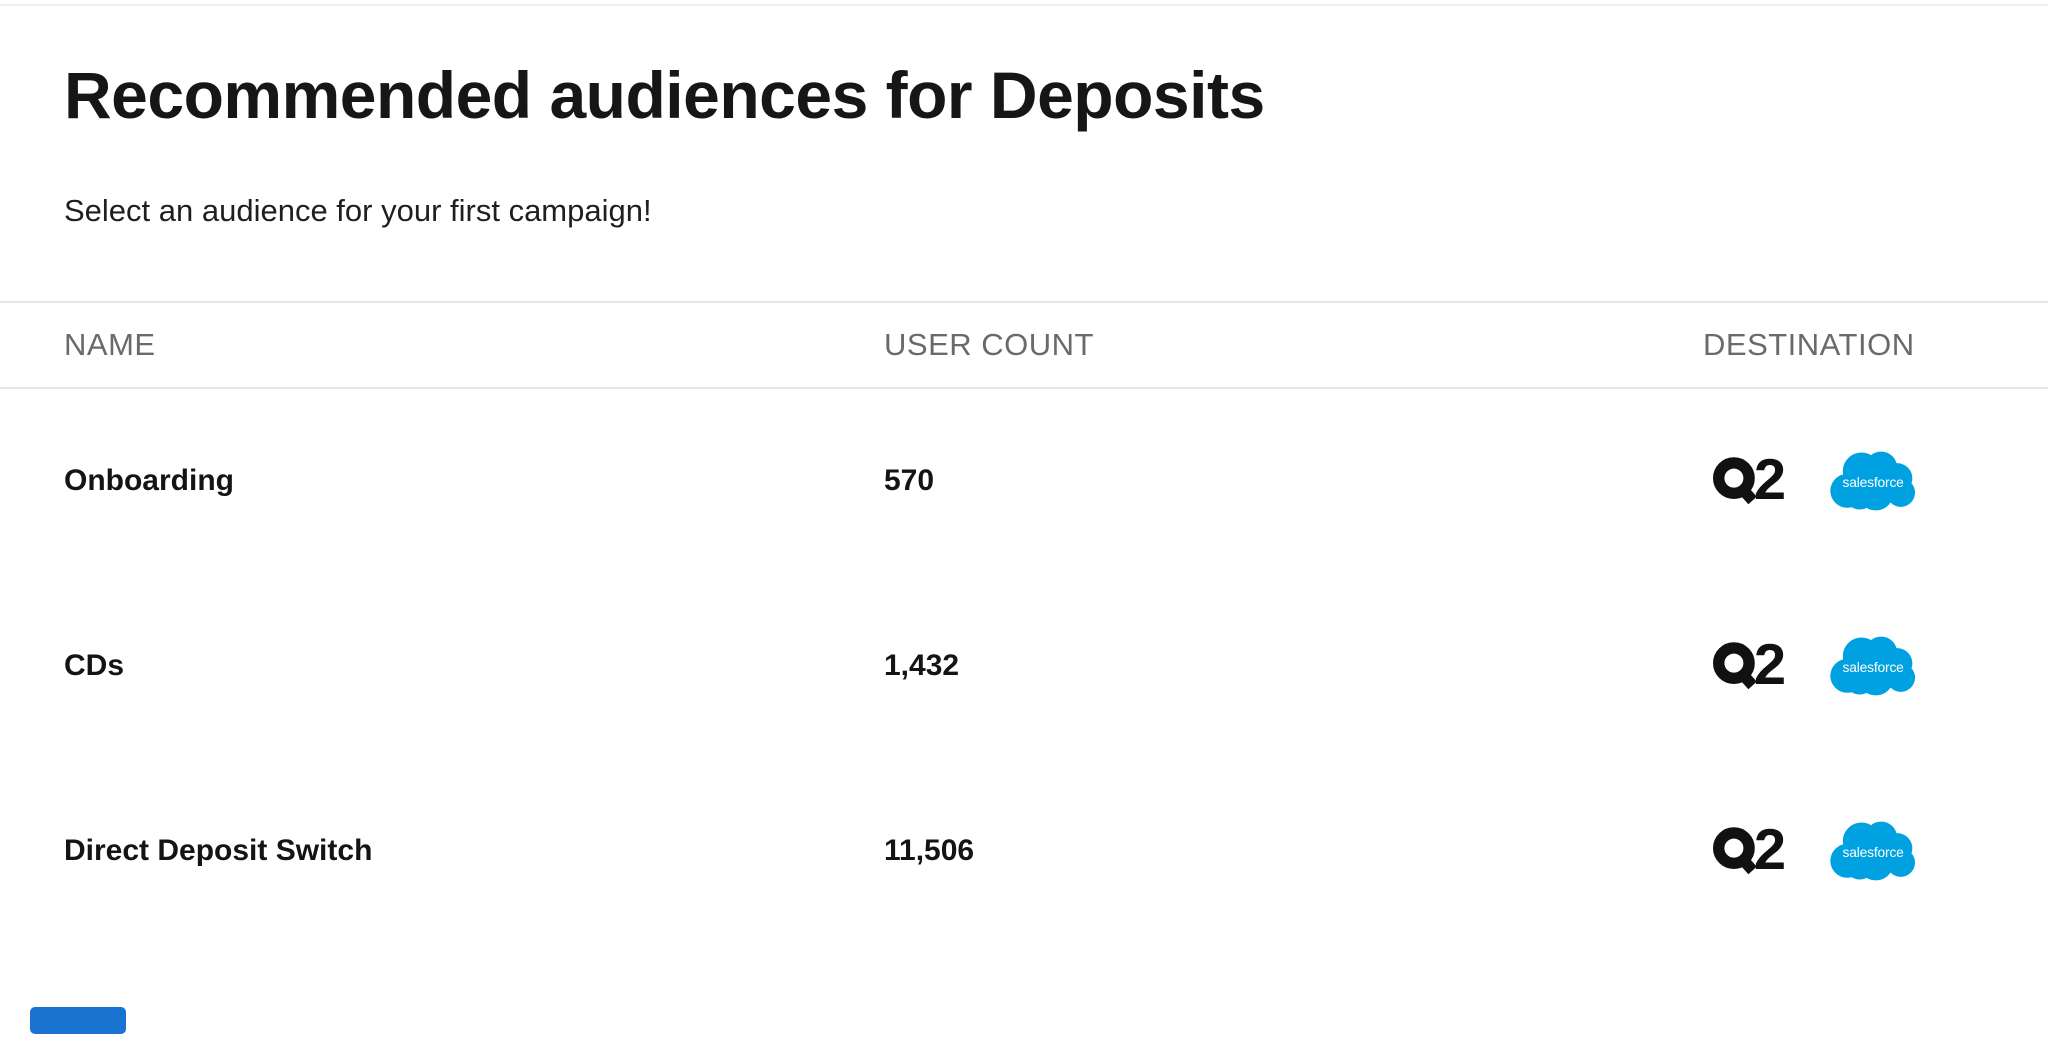 The image size is (2048, 1037). I want to click on audience-name: Direct Deposit Switch, so click(218, 851).